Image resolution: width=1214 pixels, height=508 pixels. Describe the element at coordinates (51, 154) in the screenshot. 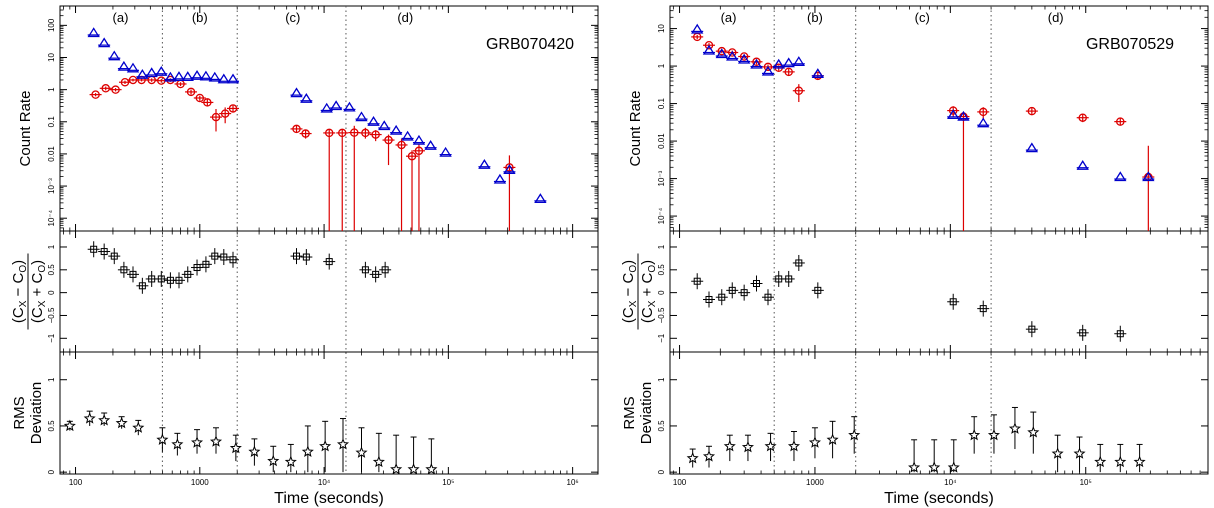

I see `y-tick-label: 0.01` at that location.